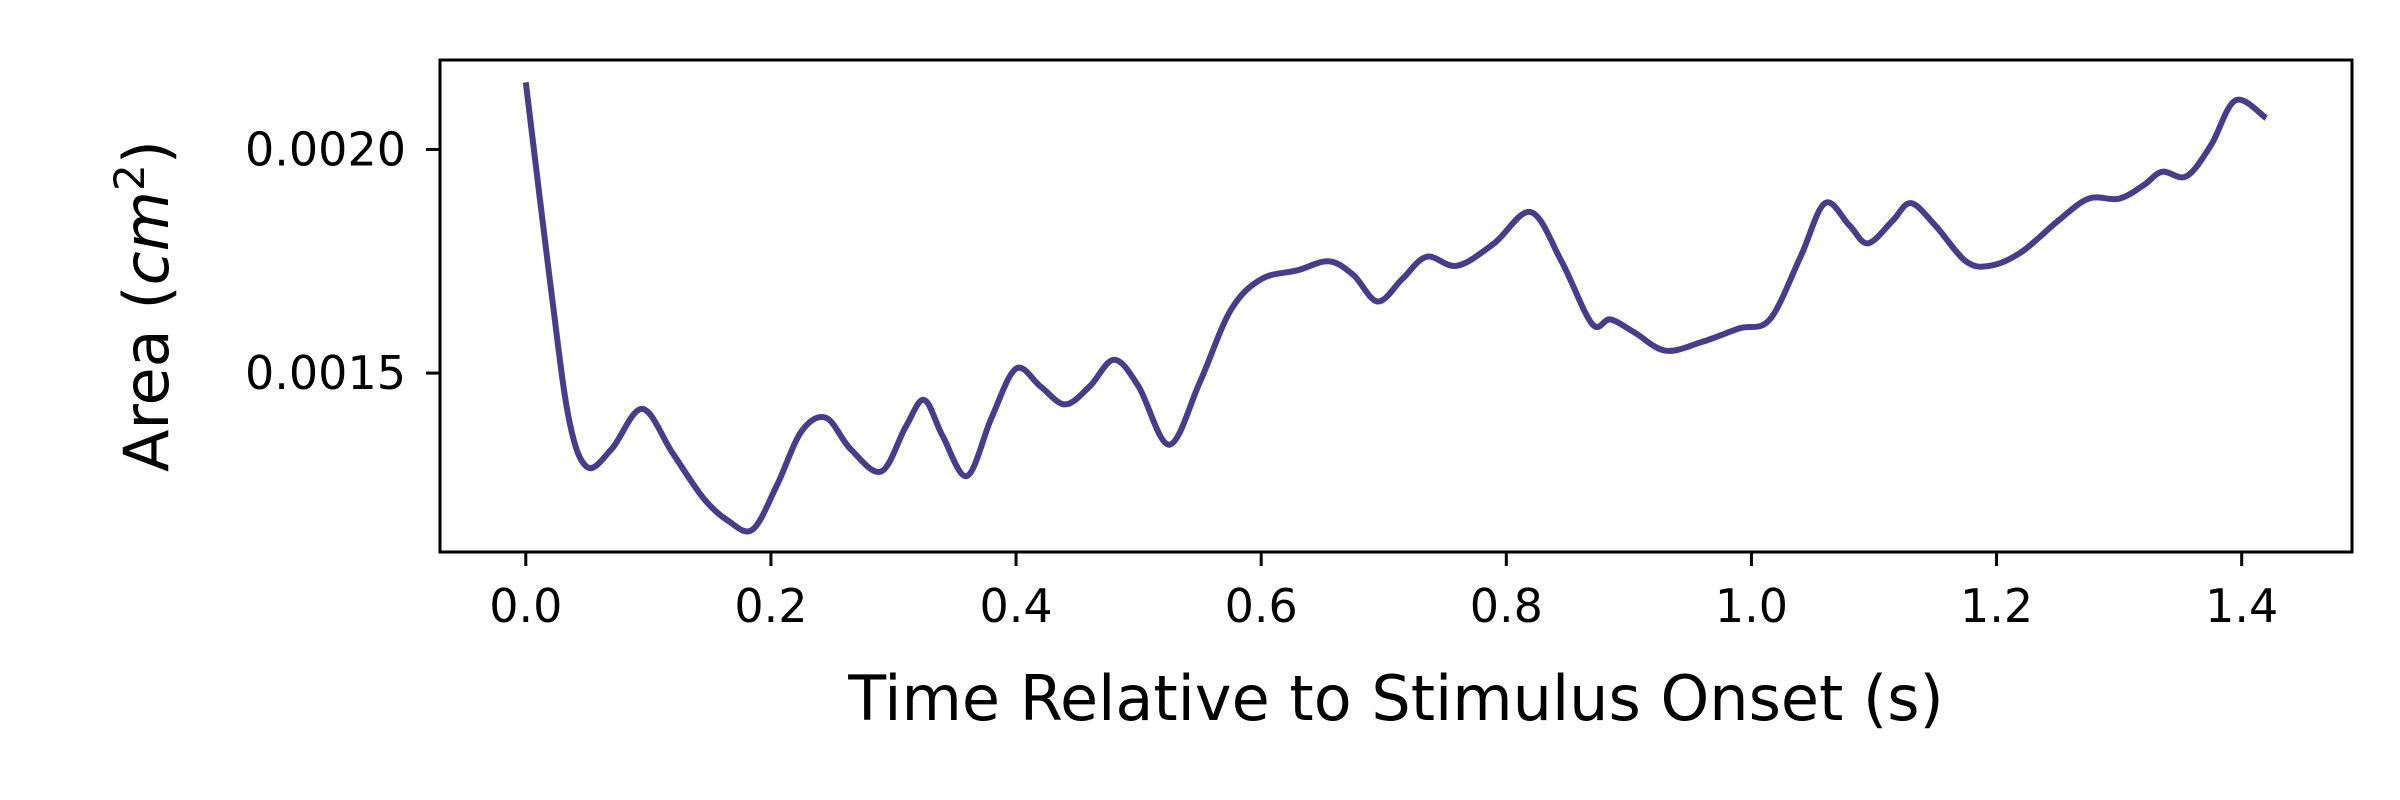 This screenshot has width=2400, height=800. What do you see at coordinates (146, 152) in the screenshot?
I see `y-axis-title-suffix: )` at bounding box center [146, 152].